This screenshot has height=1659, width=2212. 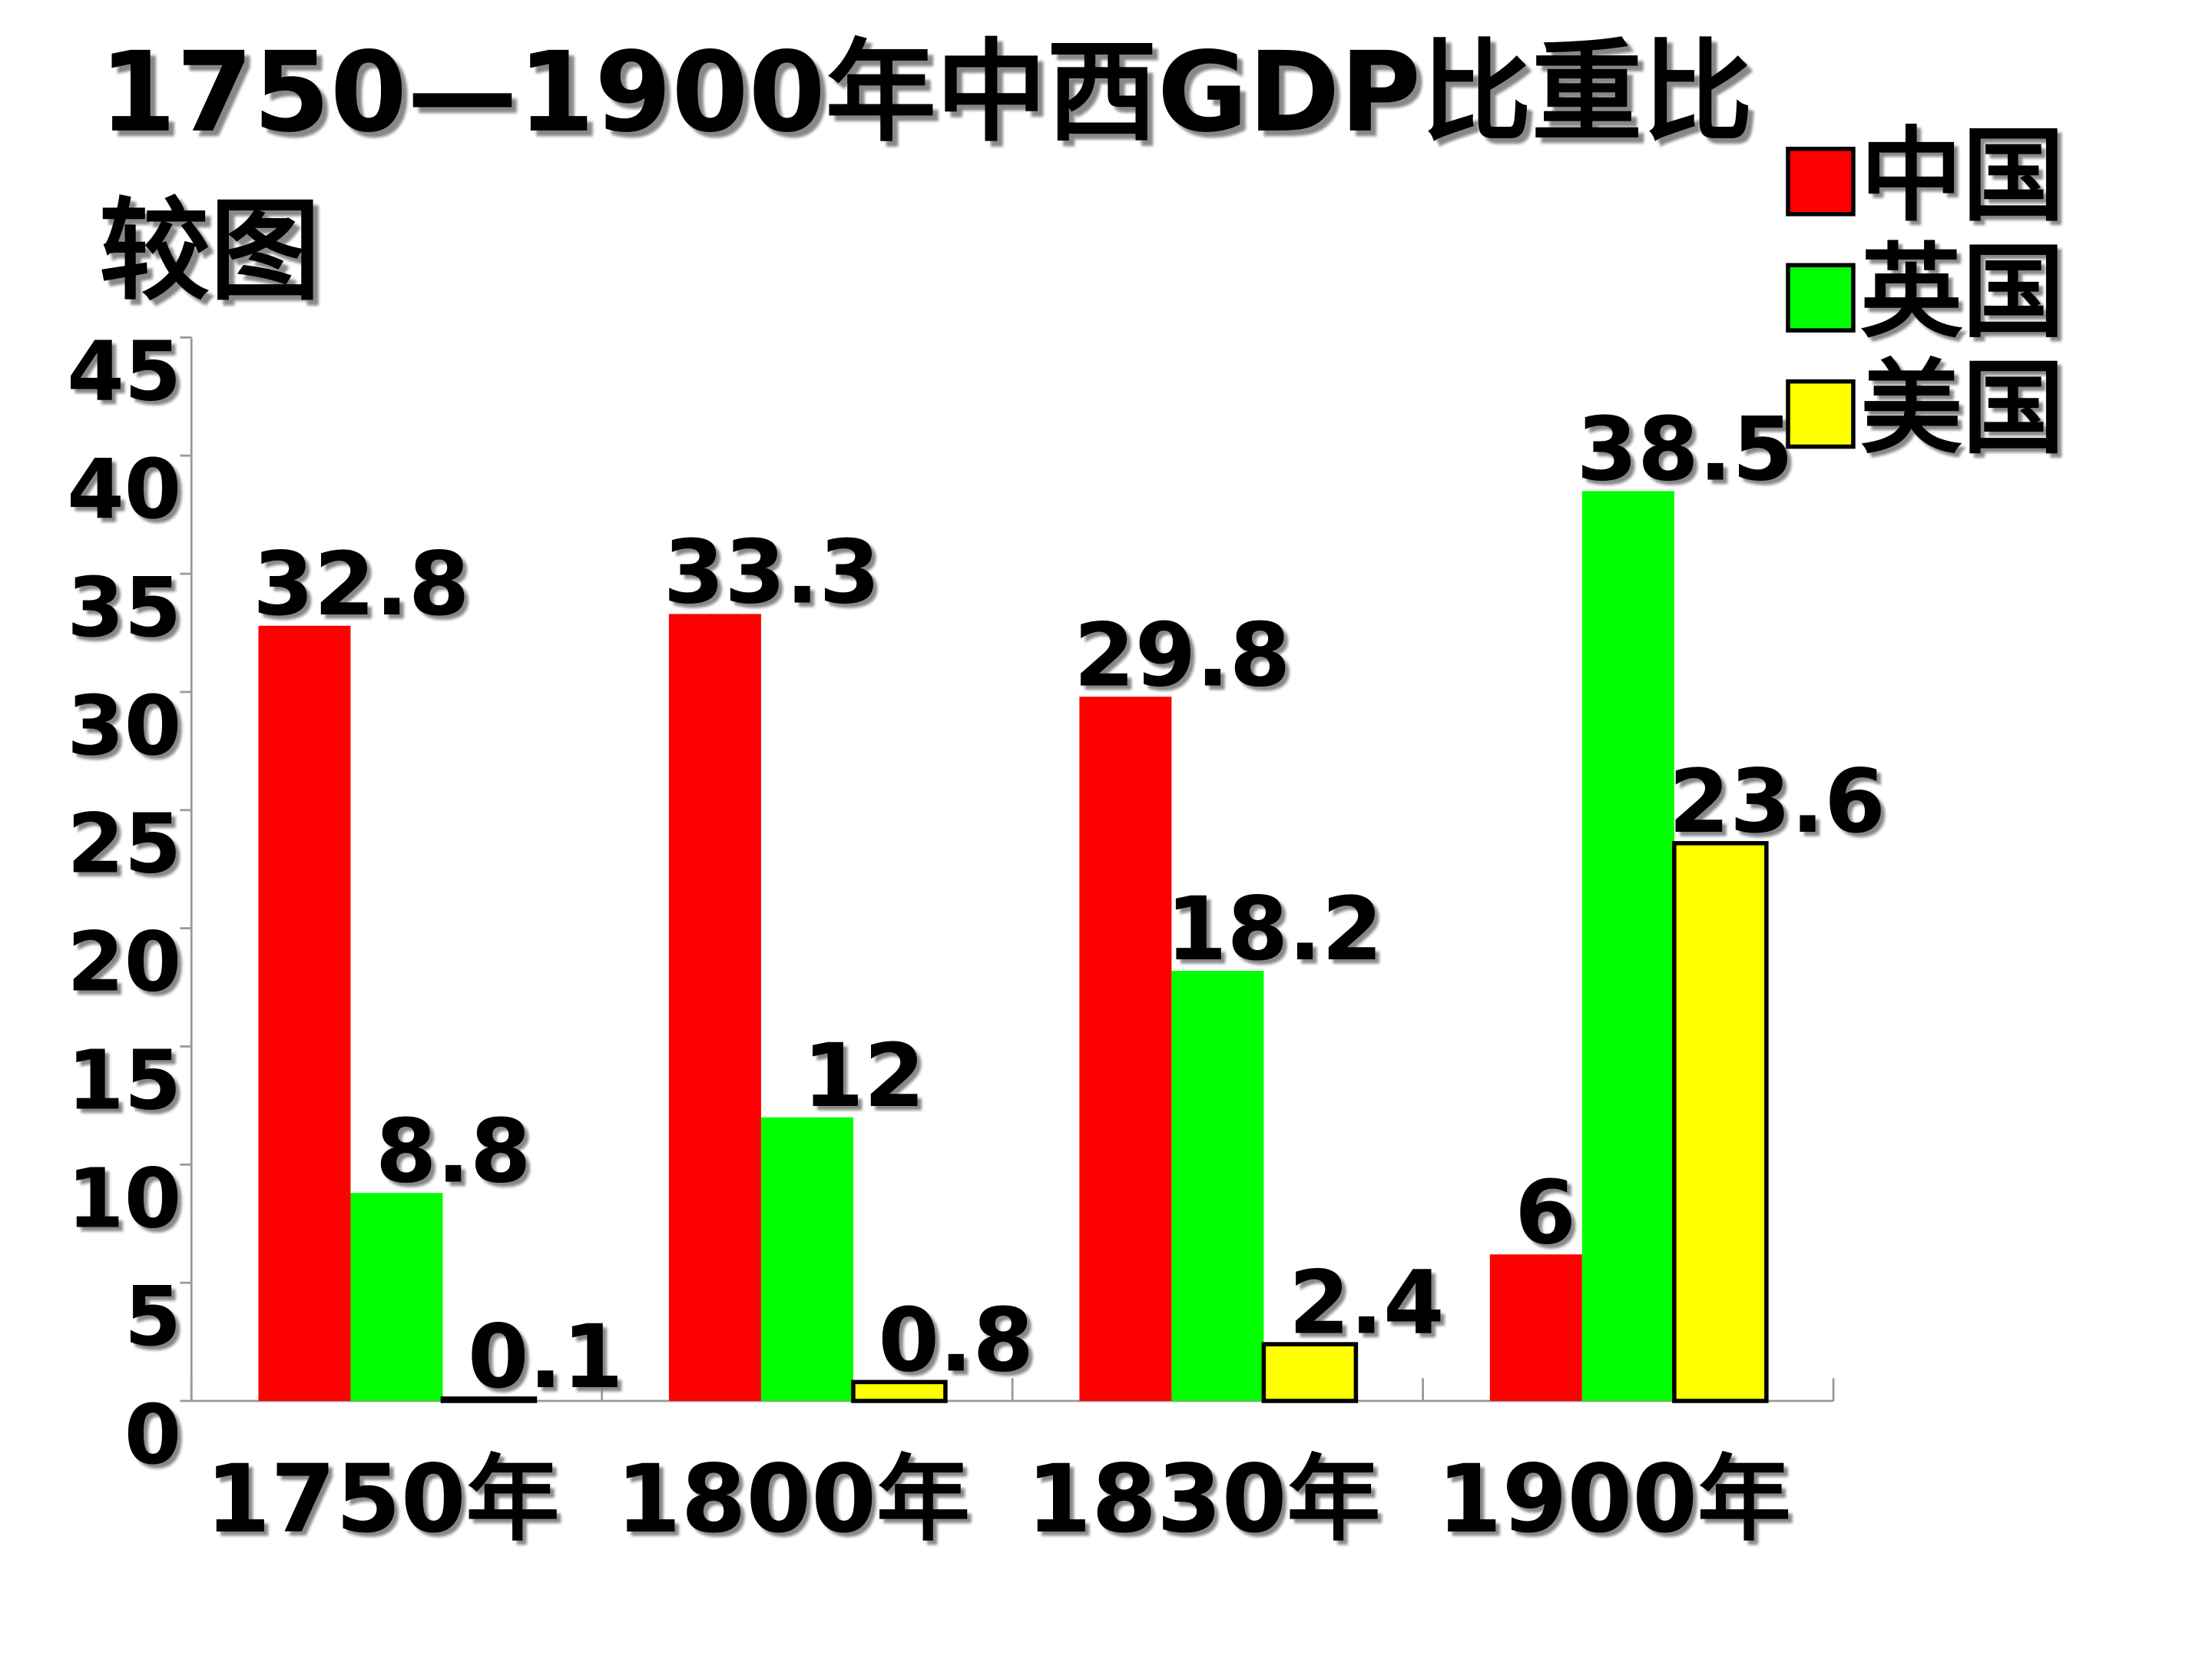 I want to click on x-tick-label: 1800年, so click(x=793, y=1500).